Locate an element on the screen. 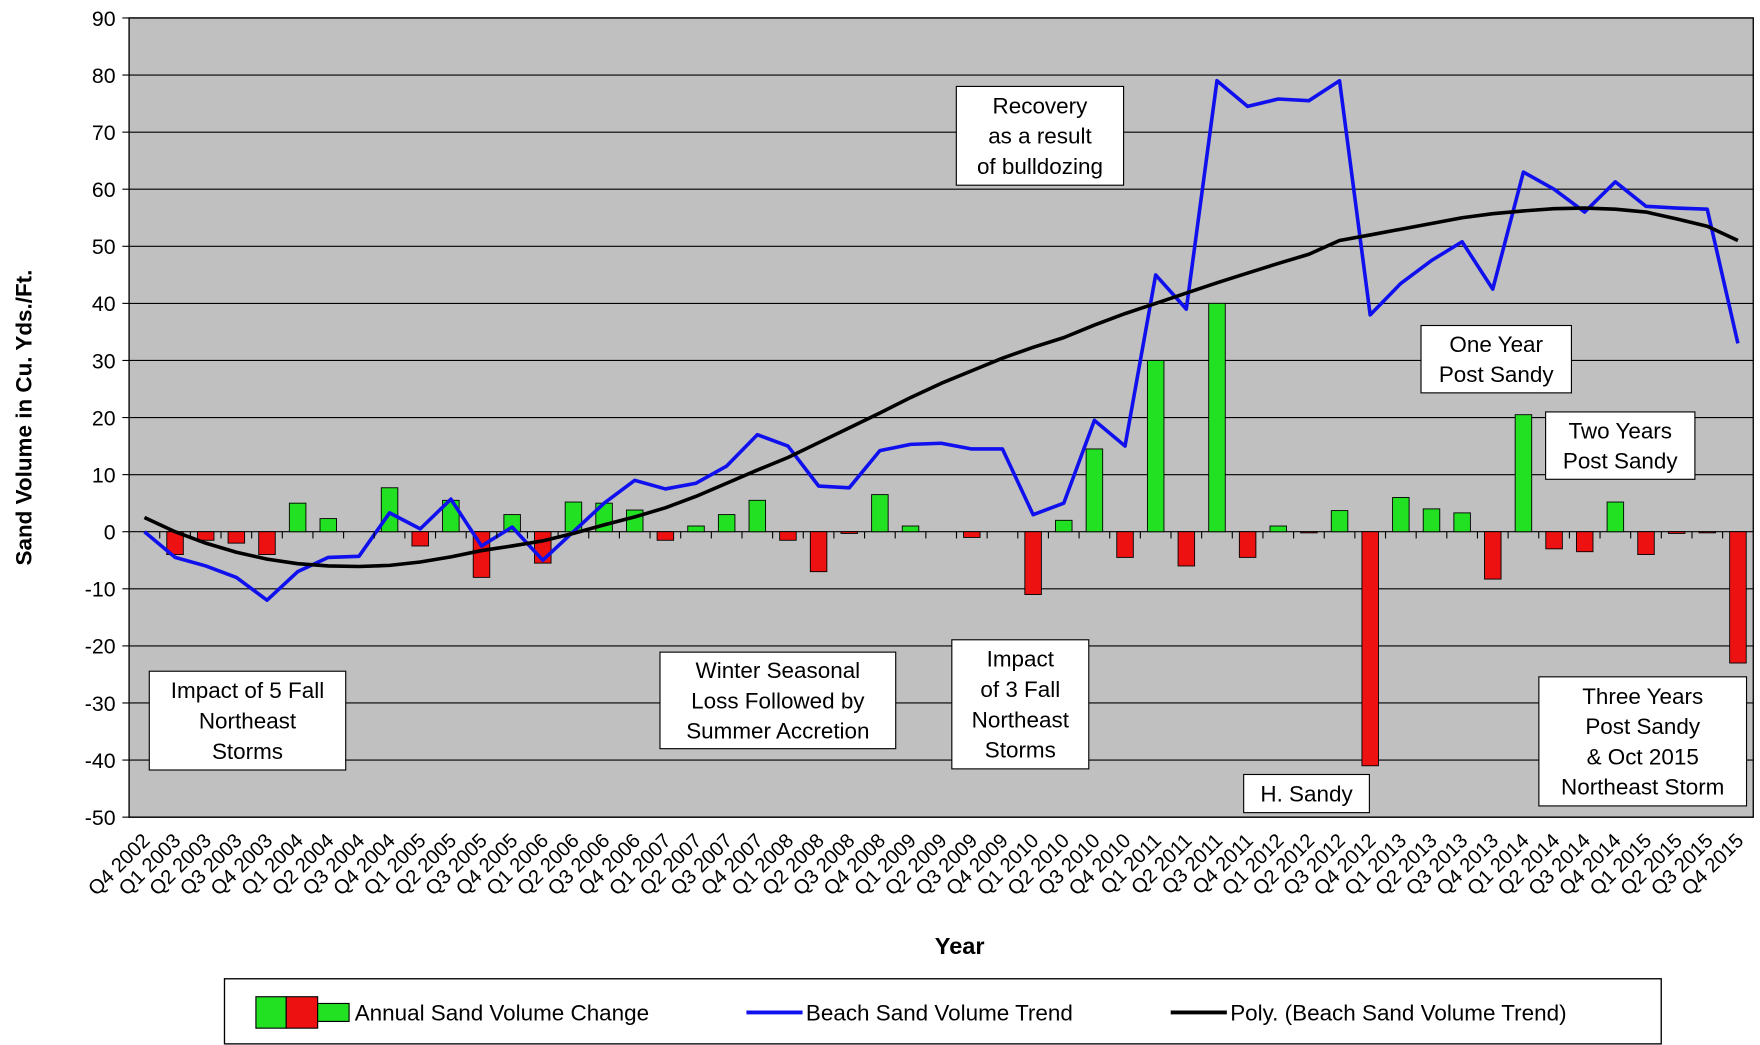  annotation-text: Two Years is located at coordinates (1620, 430).